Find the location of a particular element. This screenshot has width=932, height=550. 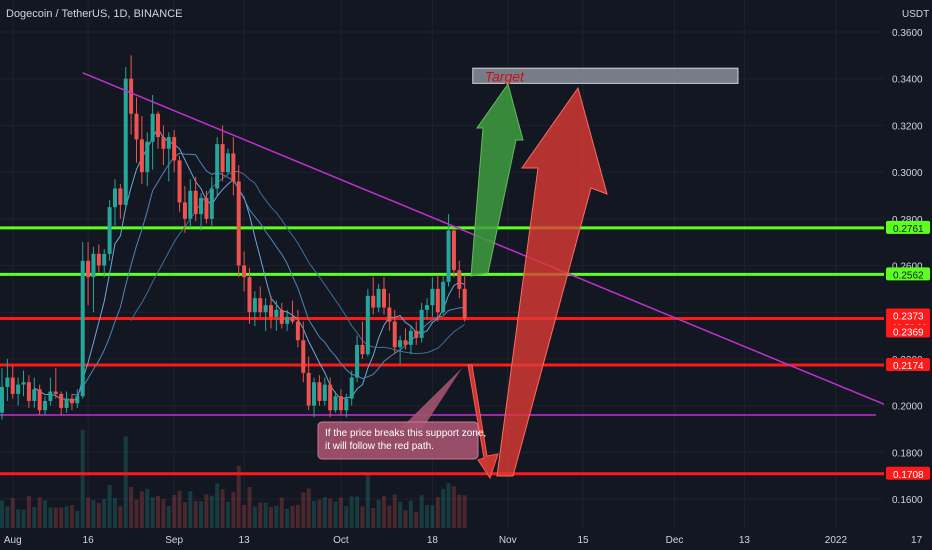

price-label: 0.2761 is located at coordinates (908, 229).